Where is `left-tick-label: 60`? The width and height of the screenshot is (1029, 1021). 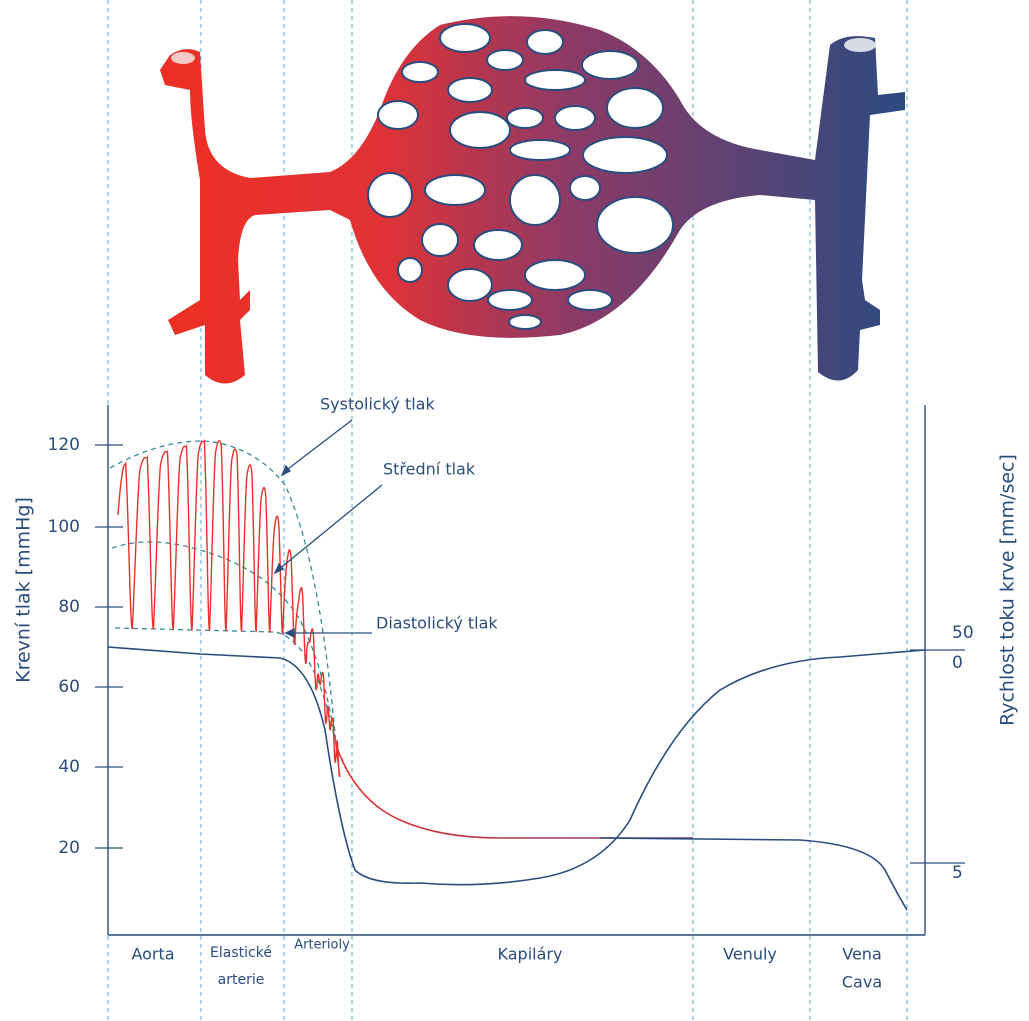
left-tick-label: 60 is located at coordinates (69, 687).